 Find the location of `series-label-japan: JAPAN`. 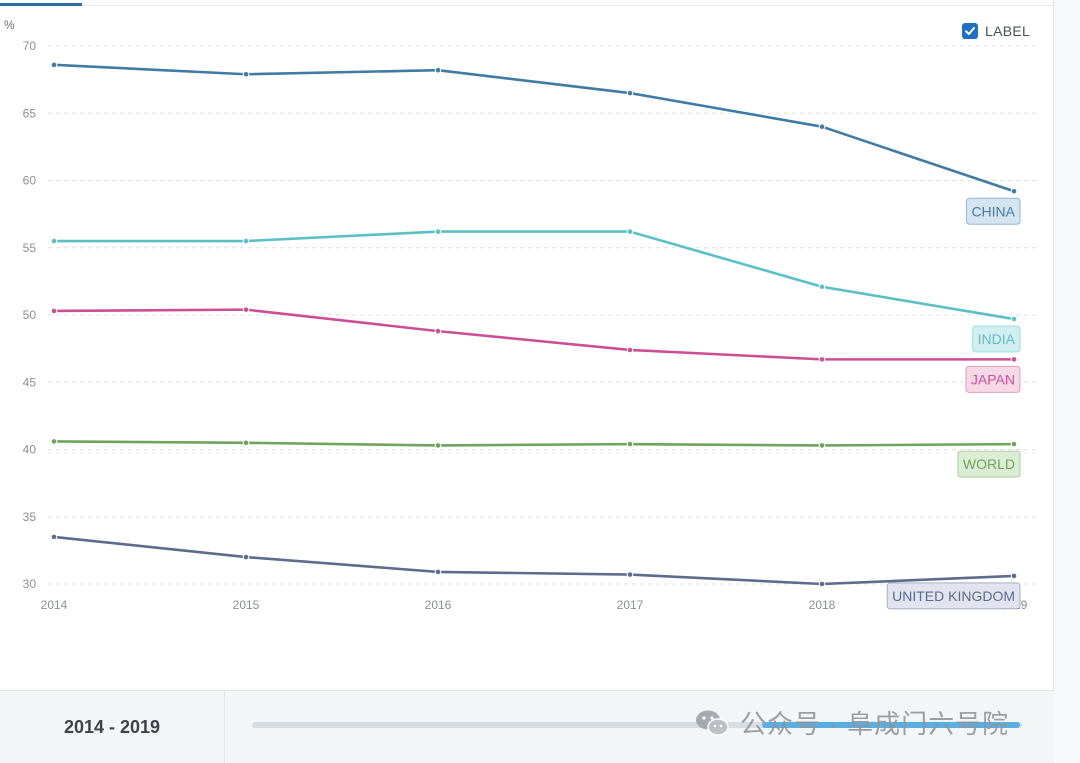

series-label-japan: JAPAN is located at coordinates (993, 379).